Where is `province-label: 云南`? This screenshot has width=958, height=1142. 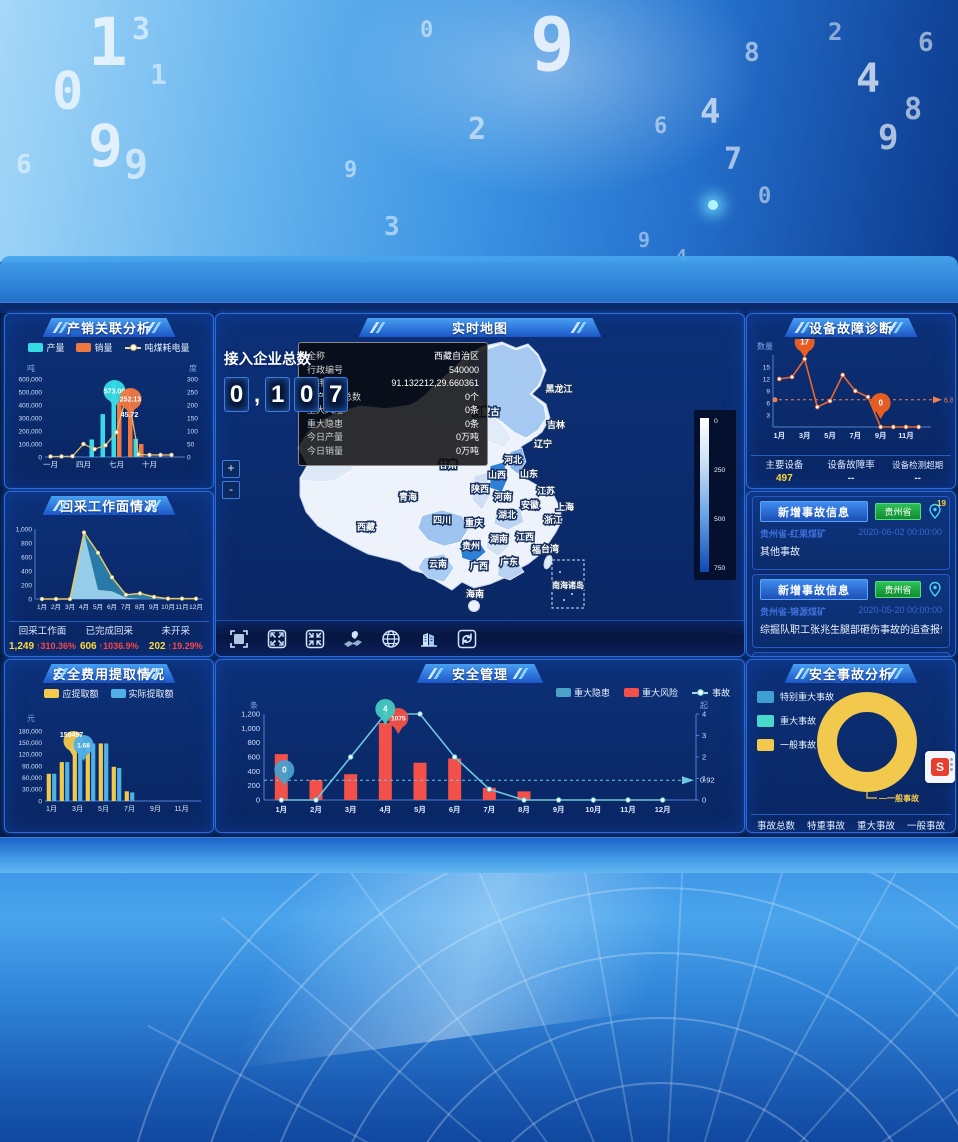
province-label: 云南 is located at coordinates (437, 564).